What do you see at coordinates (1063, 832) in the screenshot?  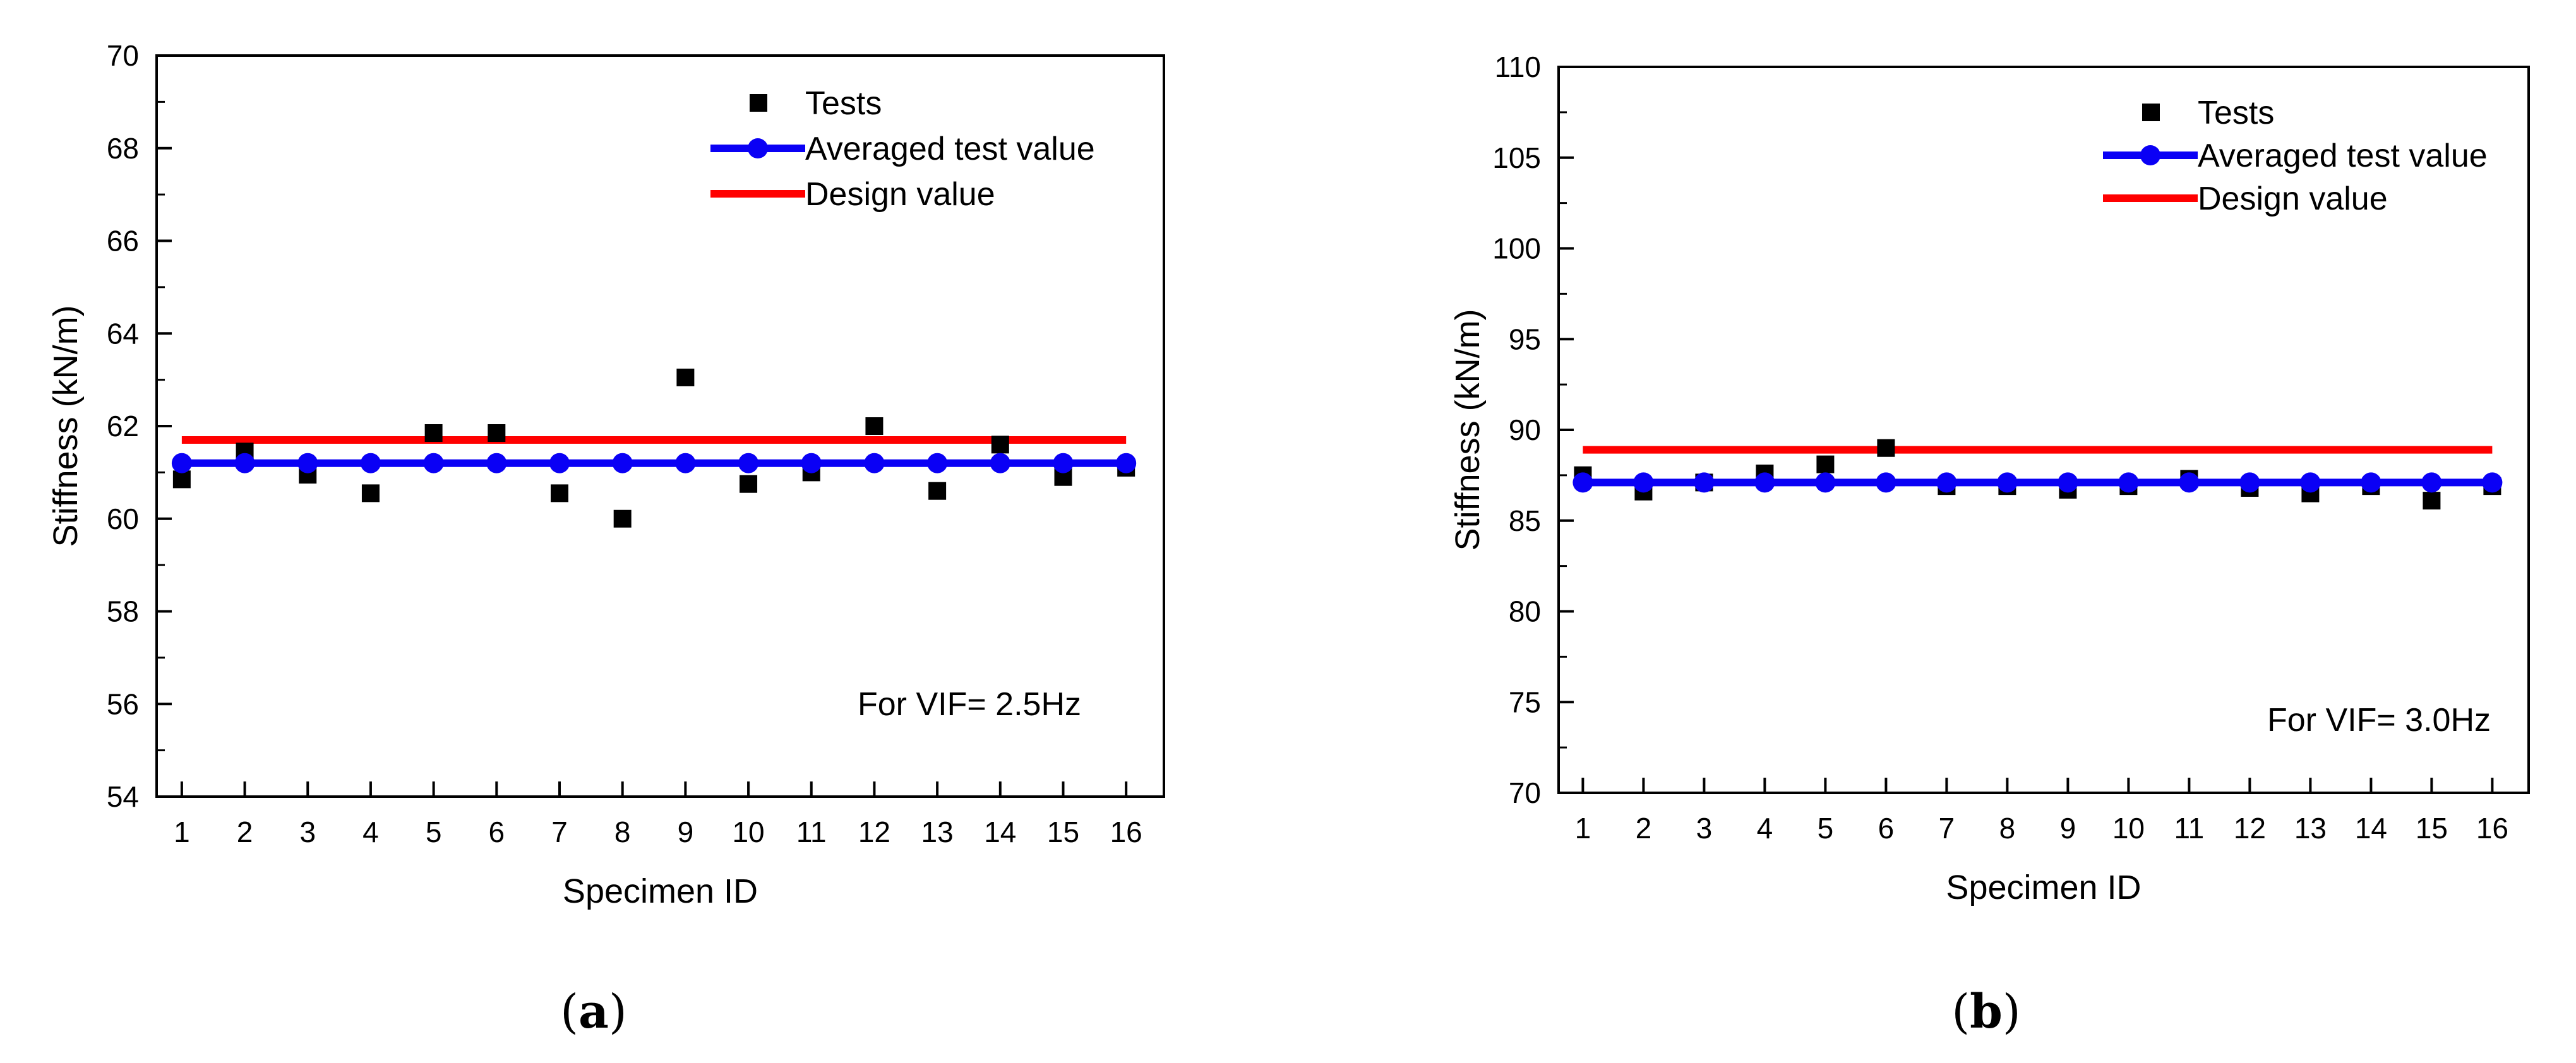 I see `a-x-tick-label: 15` at bounding box center [1063, 832].